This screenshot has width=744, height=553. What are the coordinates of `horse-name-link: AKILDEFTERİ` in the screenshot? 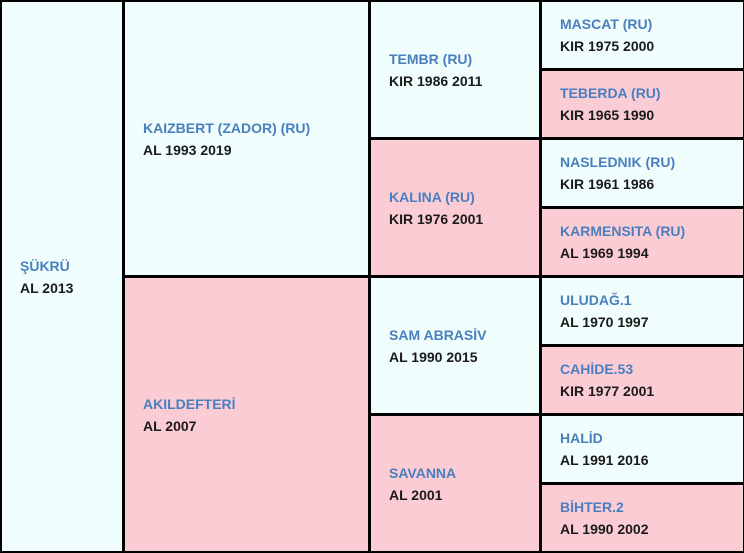 It's located at (189, 403).